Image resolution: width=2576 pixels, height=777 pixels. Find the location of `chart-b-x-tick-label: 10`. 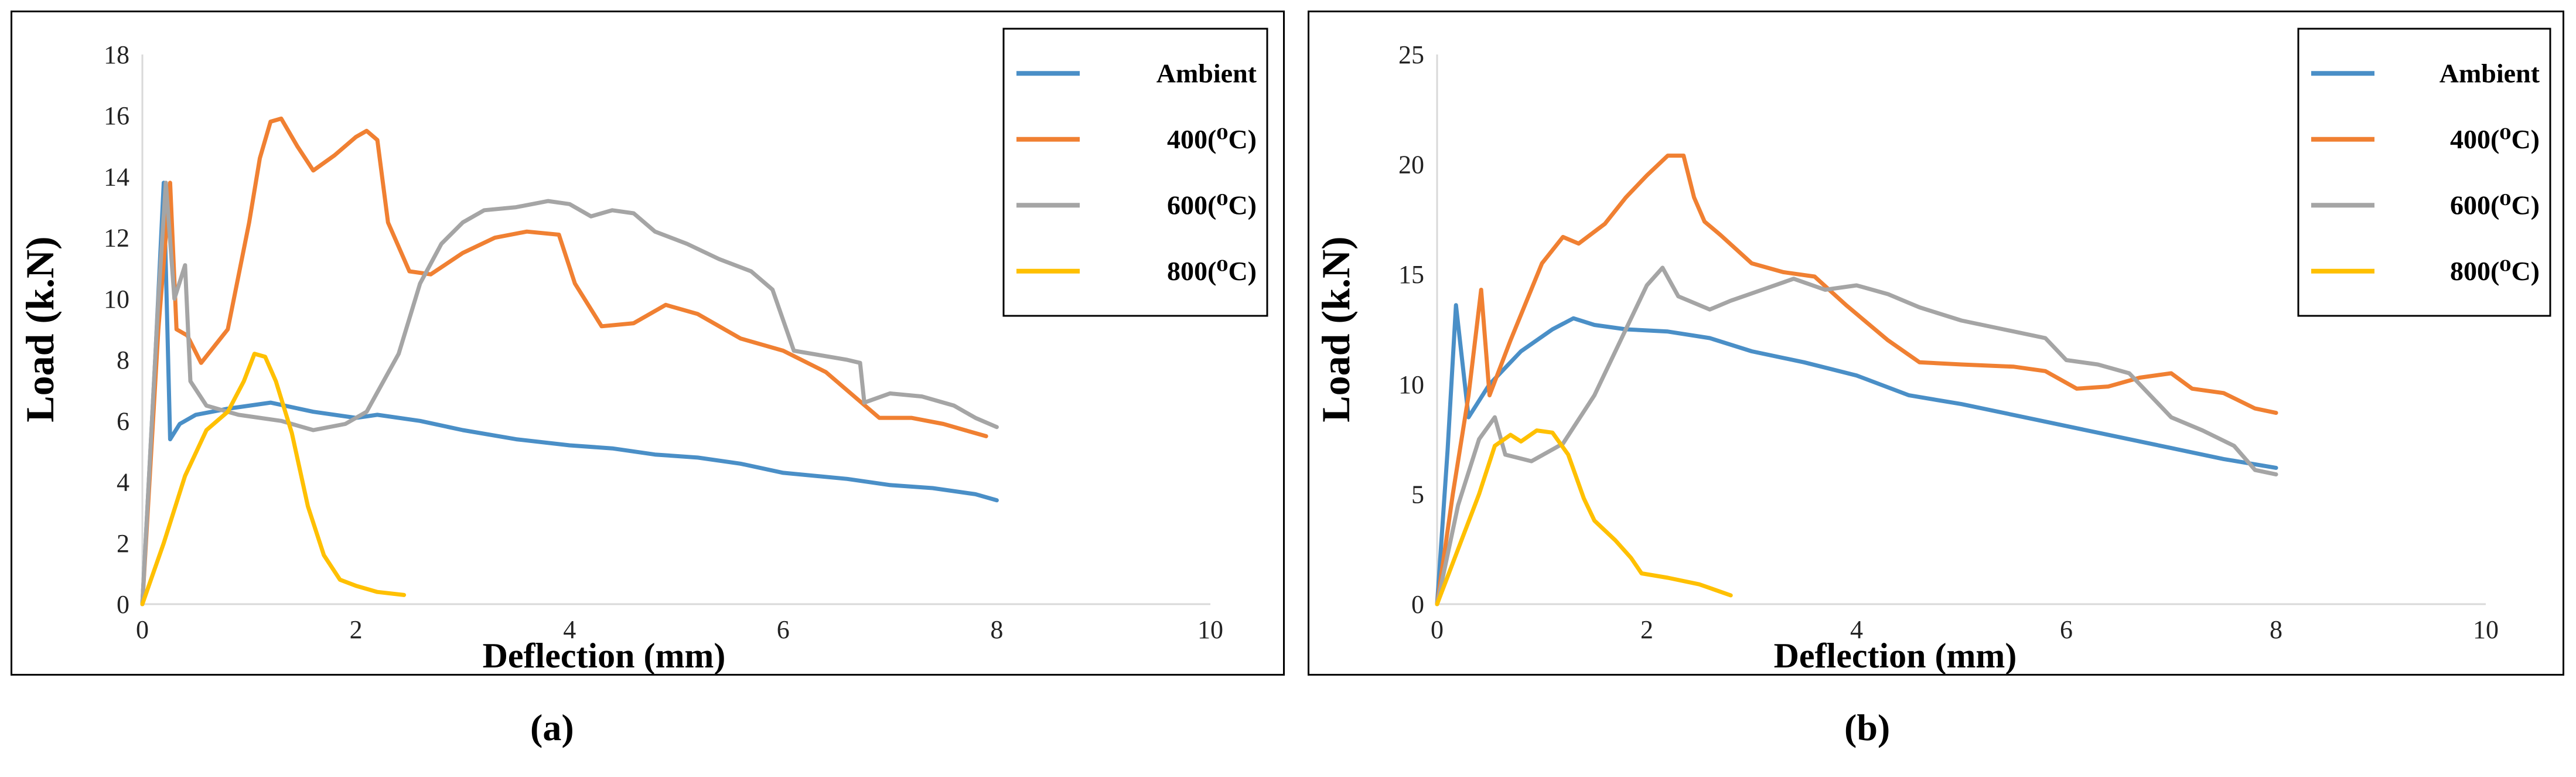

chart-b-x-tick-label: 10 is located at coordinates (2486, 629).